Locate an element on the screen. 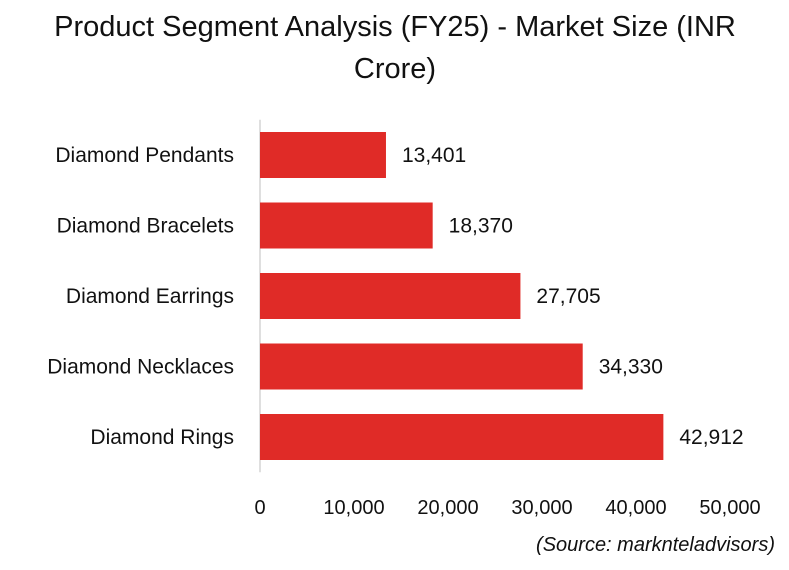 This screenshot has height=570, width=789. category-label: Diamond Rings is located at coordinates (162, 437).